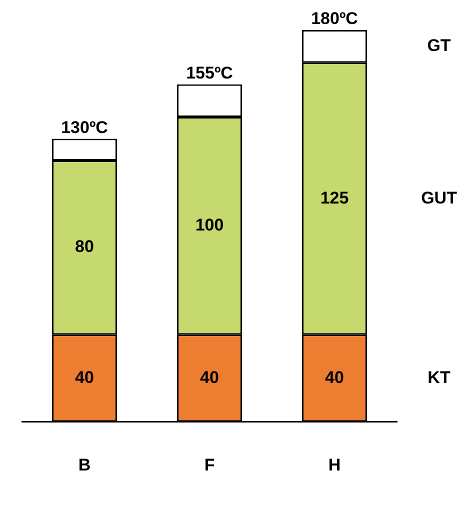  Describe the element at coordinates (334, 464) in the screenshot. I see `x-tick-label: H` at that location.